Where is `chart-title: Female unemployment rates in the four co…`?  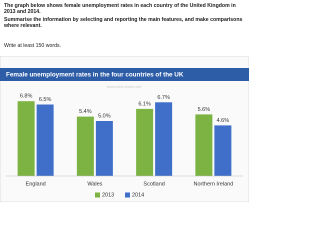 chart-title: Female unemployment rates in the four co… is located at coordinates (95, 75).